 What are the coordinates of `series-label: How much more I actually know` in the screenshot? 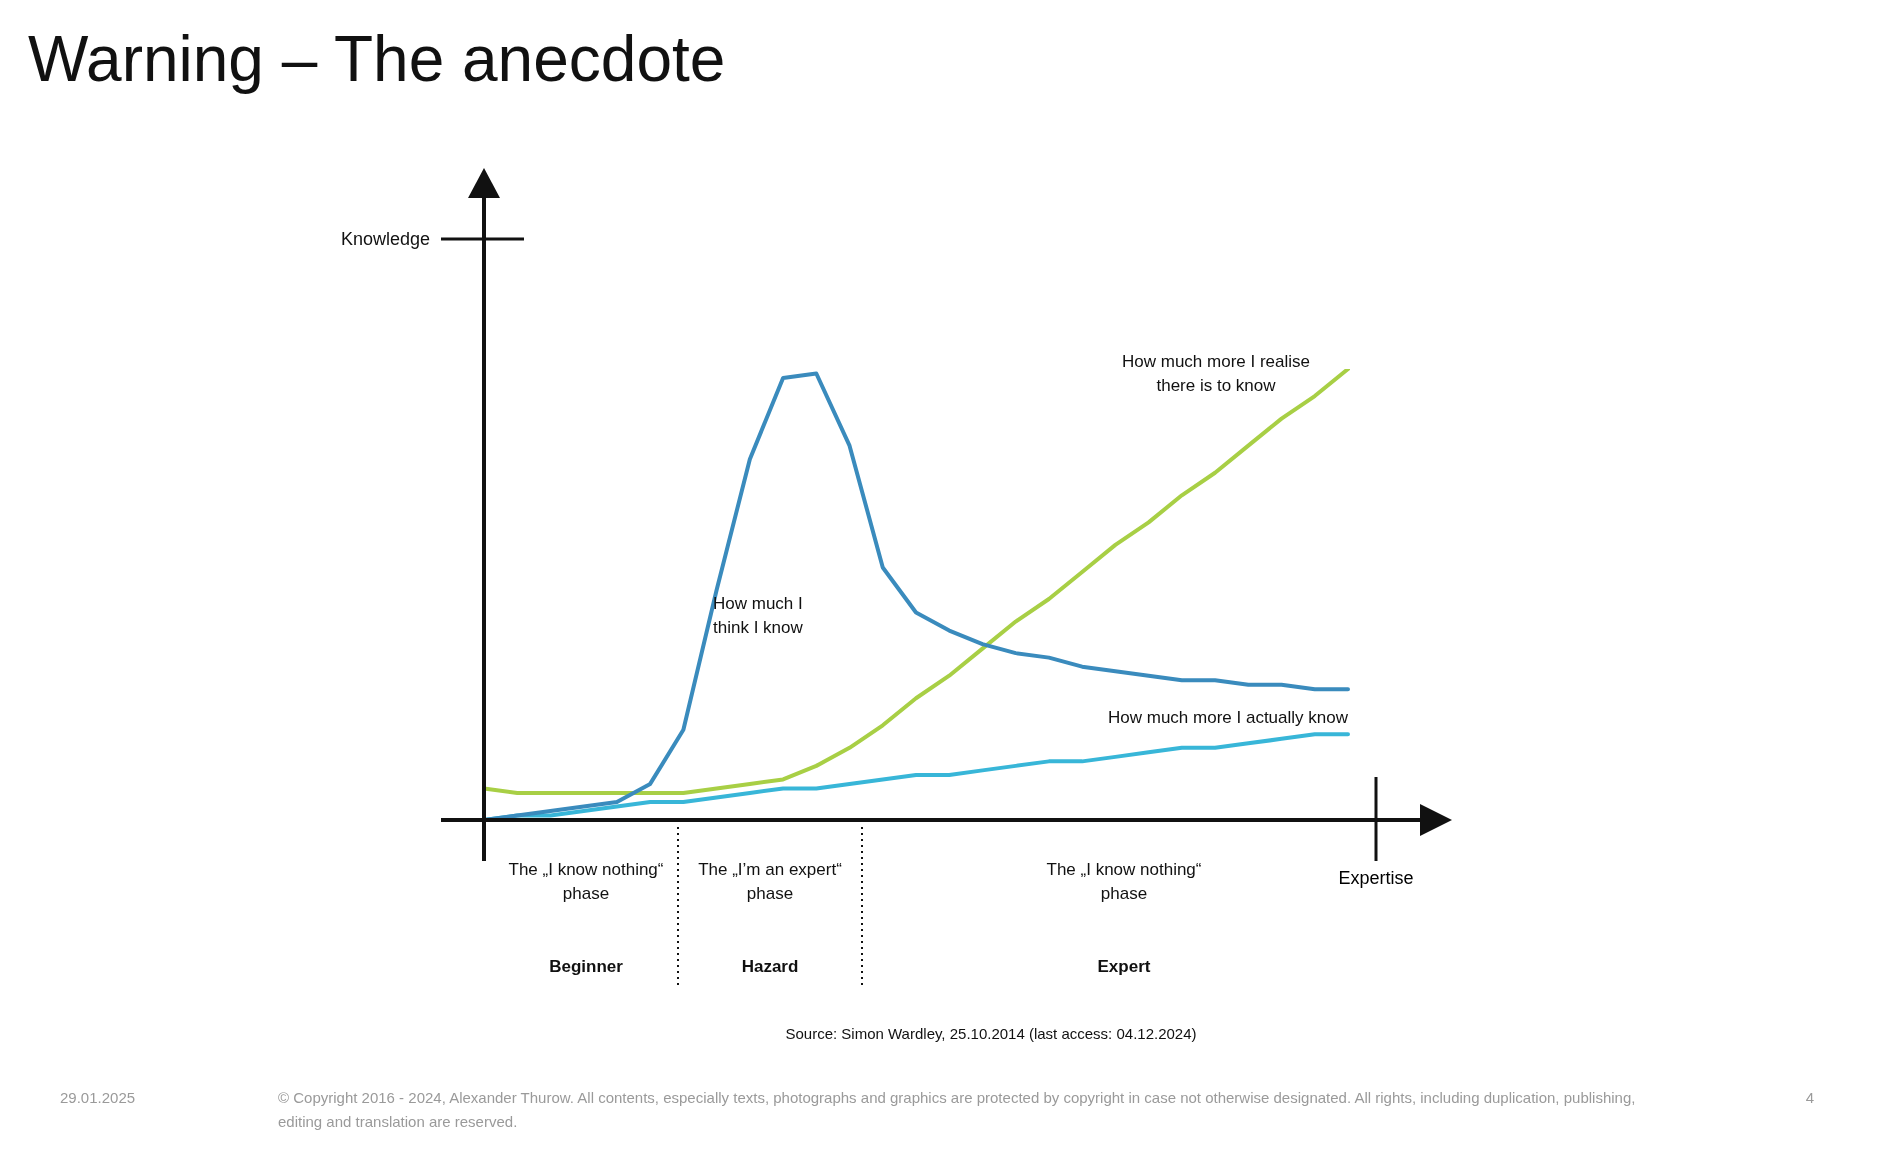 It's located at (1227, 718).